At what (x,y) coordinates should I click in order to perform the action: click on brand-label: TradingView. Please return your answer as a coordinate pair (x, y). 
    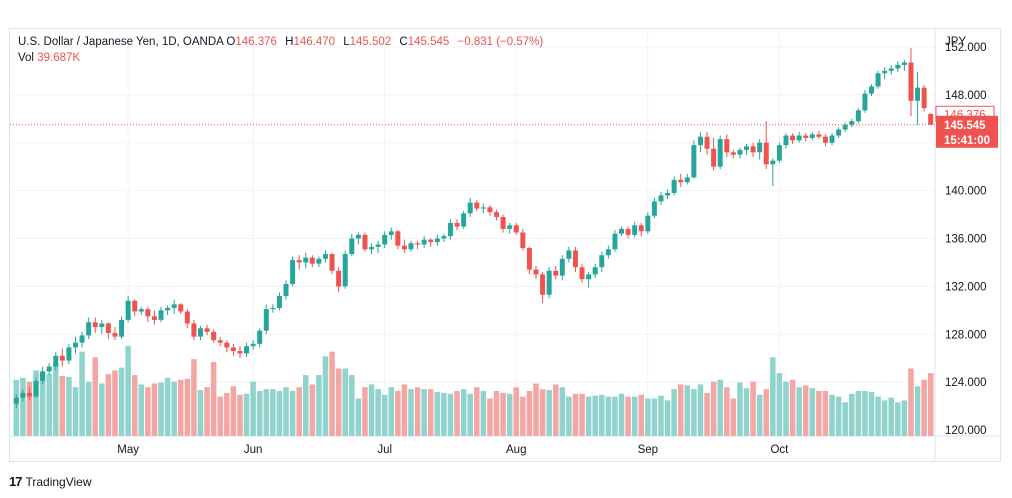
    Looking at the image, I should click on (58, 481).